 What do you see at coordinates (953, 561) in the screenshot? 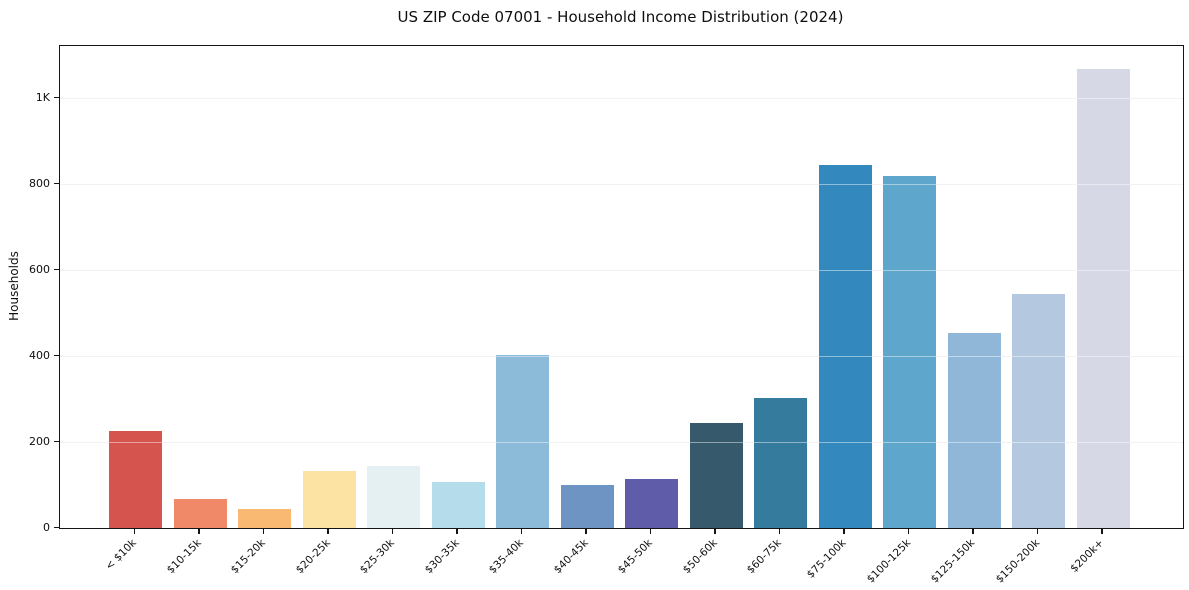
I see `x-tick-label: $125-150k` at bounding box center [953, 561].